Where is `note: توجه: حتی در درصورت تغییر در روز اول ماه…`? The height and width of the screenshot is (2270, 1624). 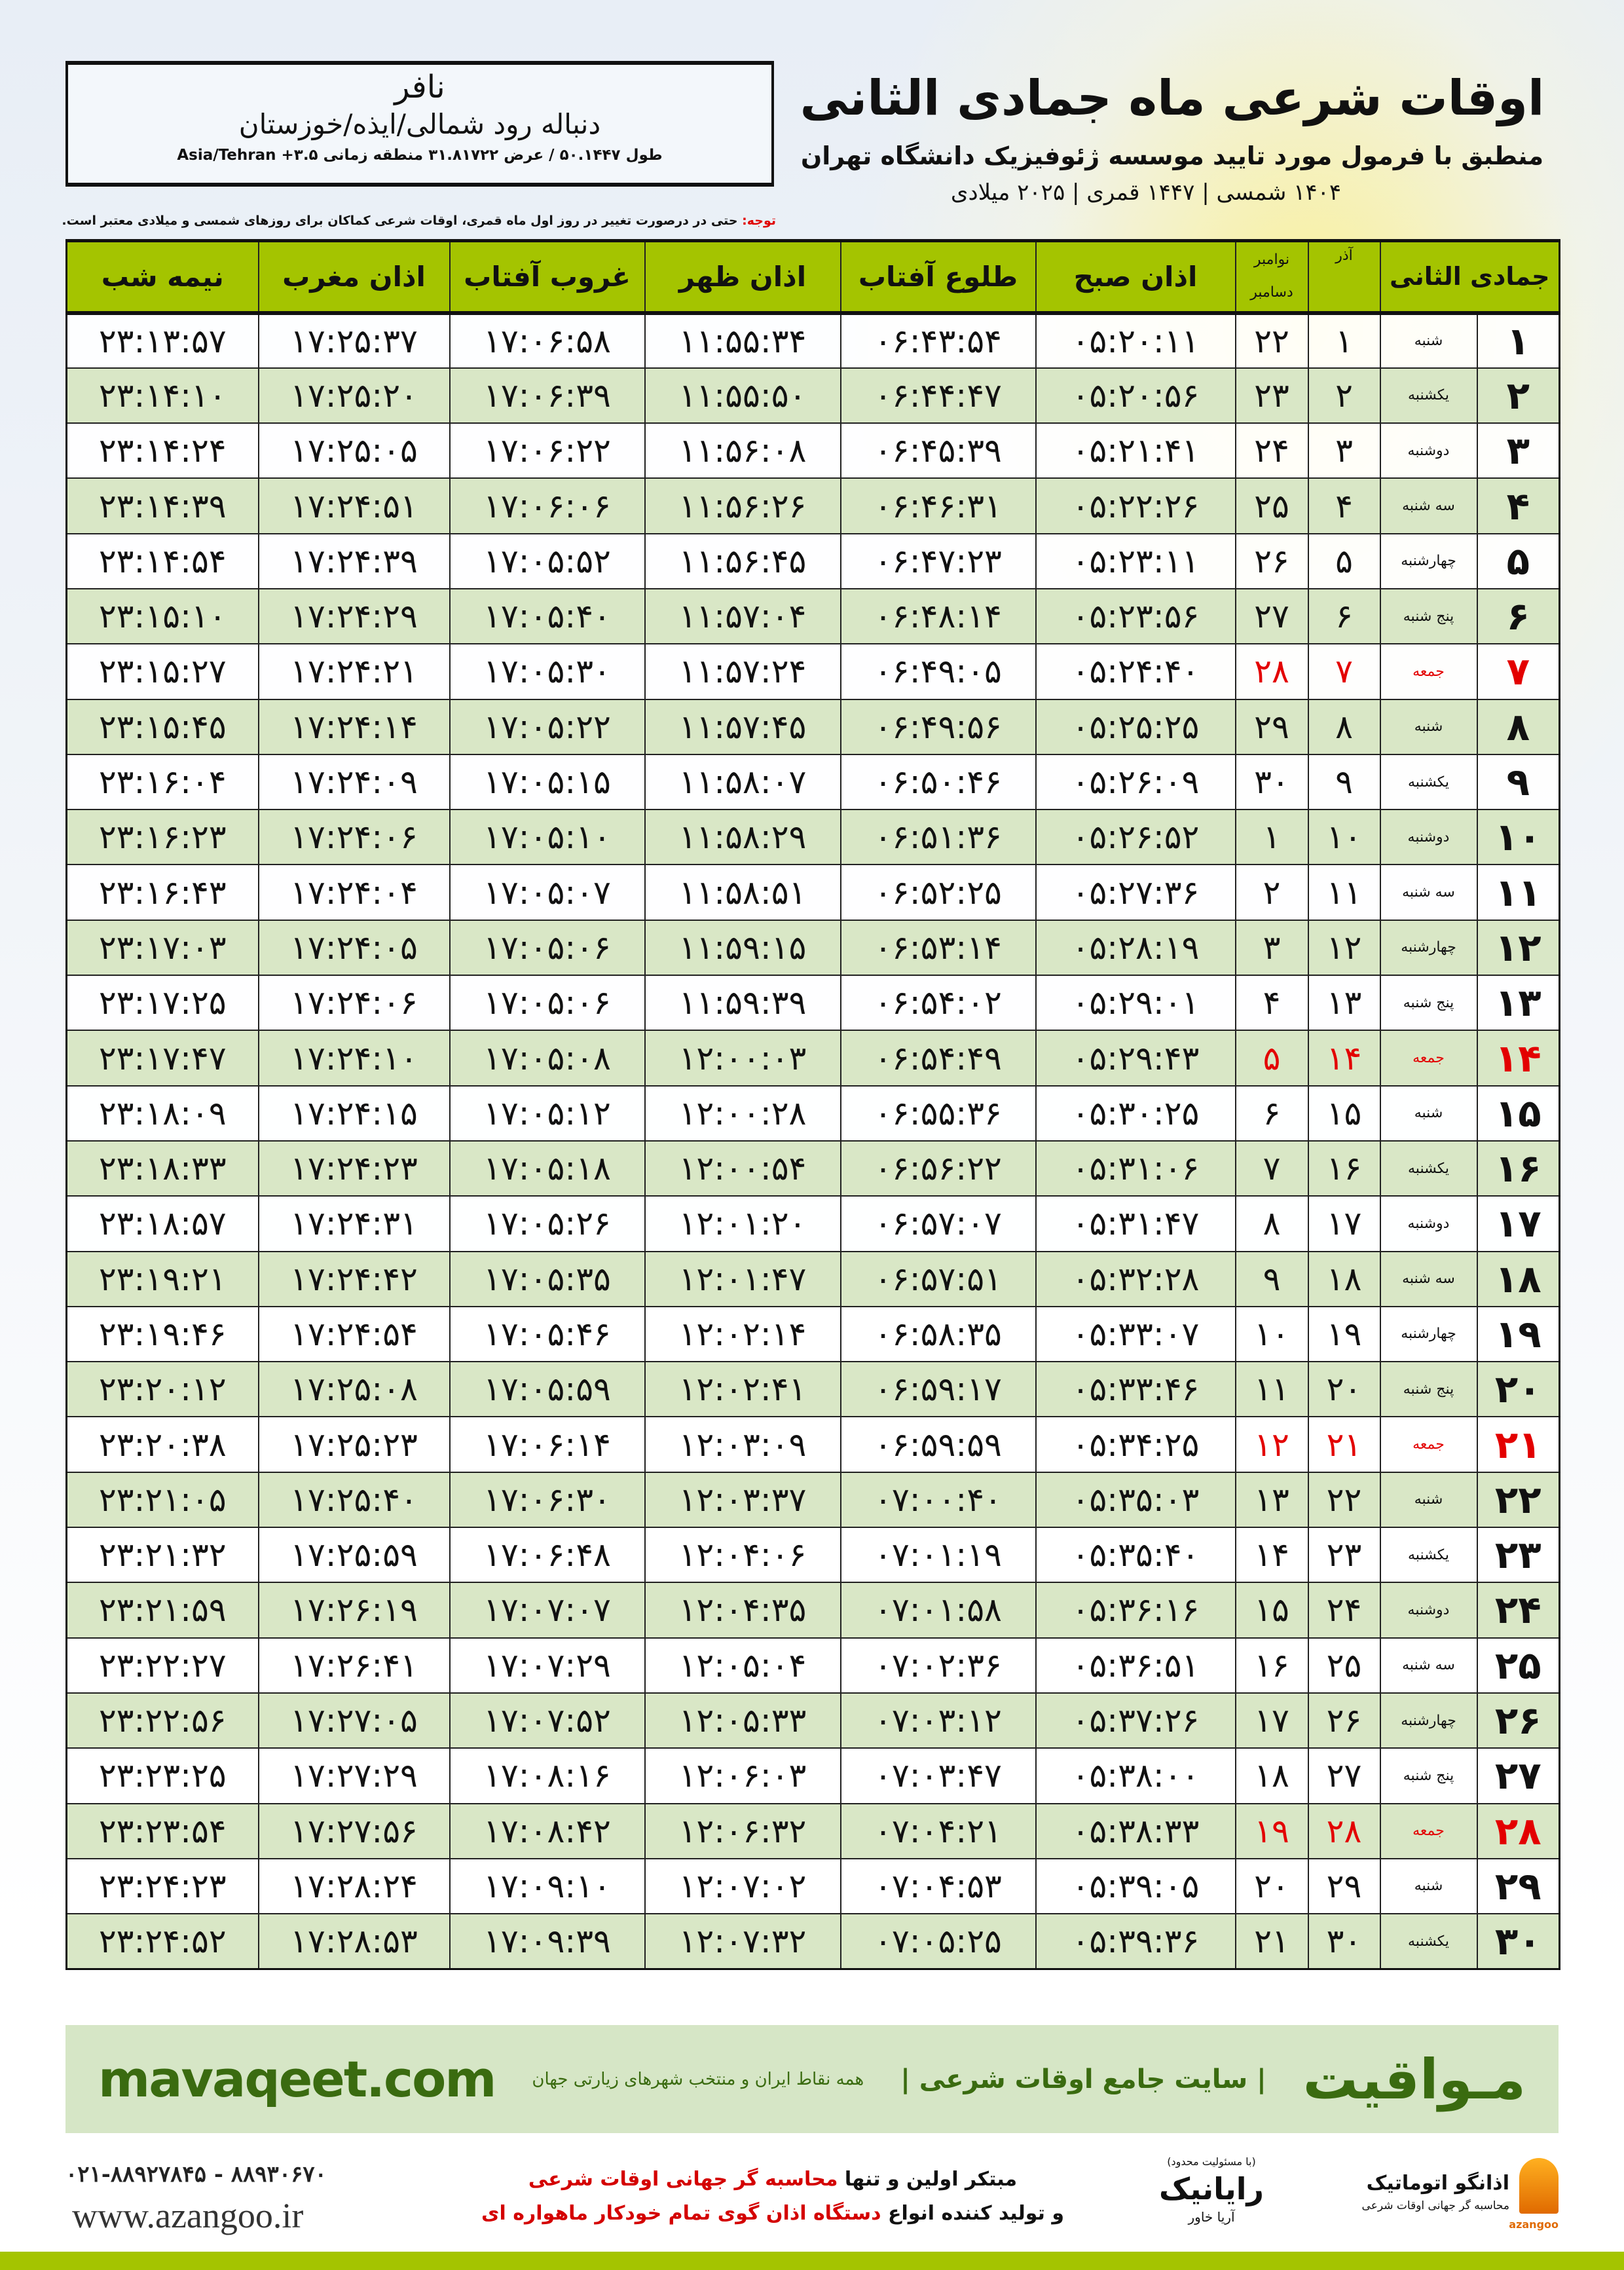
note: توجه: حتی در درصورت تغییر در روز اول ماه… is located at coordinates (419, 221).